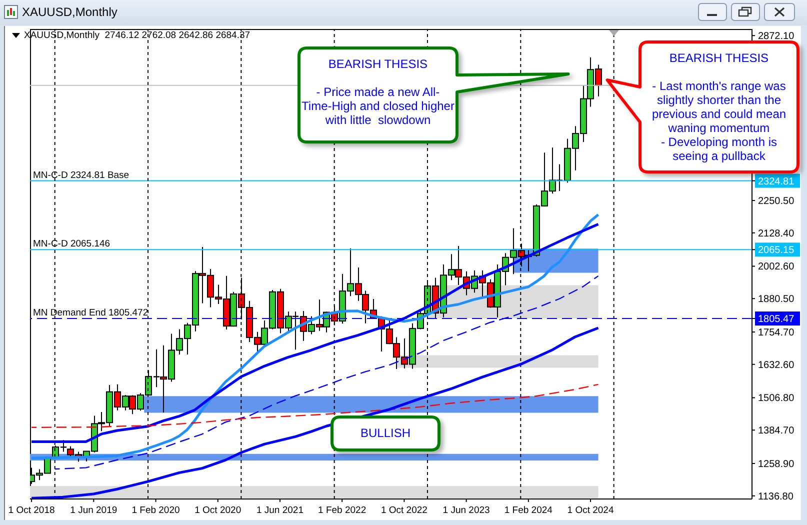 This screenshot has height=525, width=807. What do you see at coordinates (776, 201) in the screenshot?
I see `y-tick-label: 2250.50` at bounding box center [776, 201].